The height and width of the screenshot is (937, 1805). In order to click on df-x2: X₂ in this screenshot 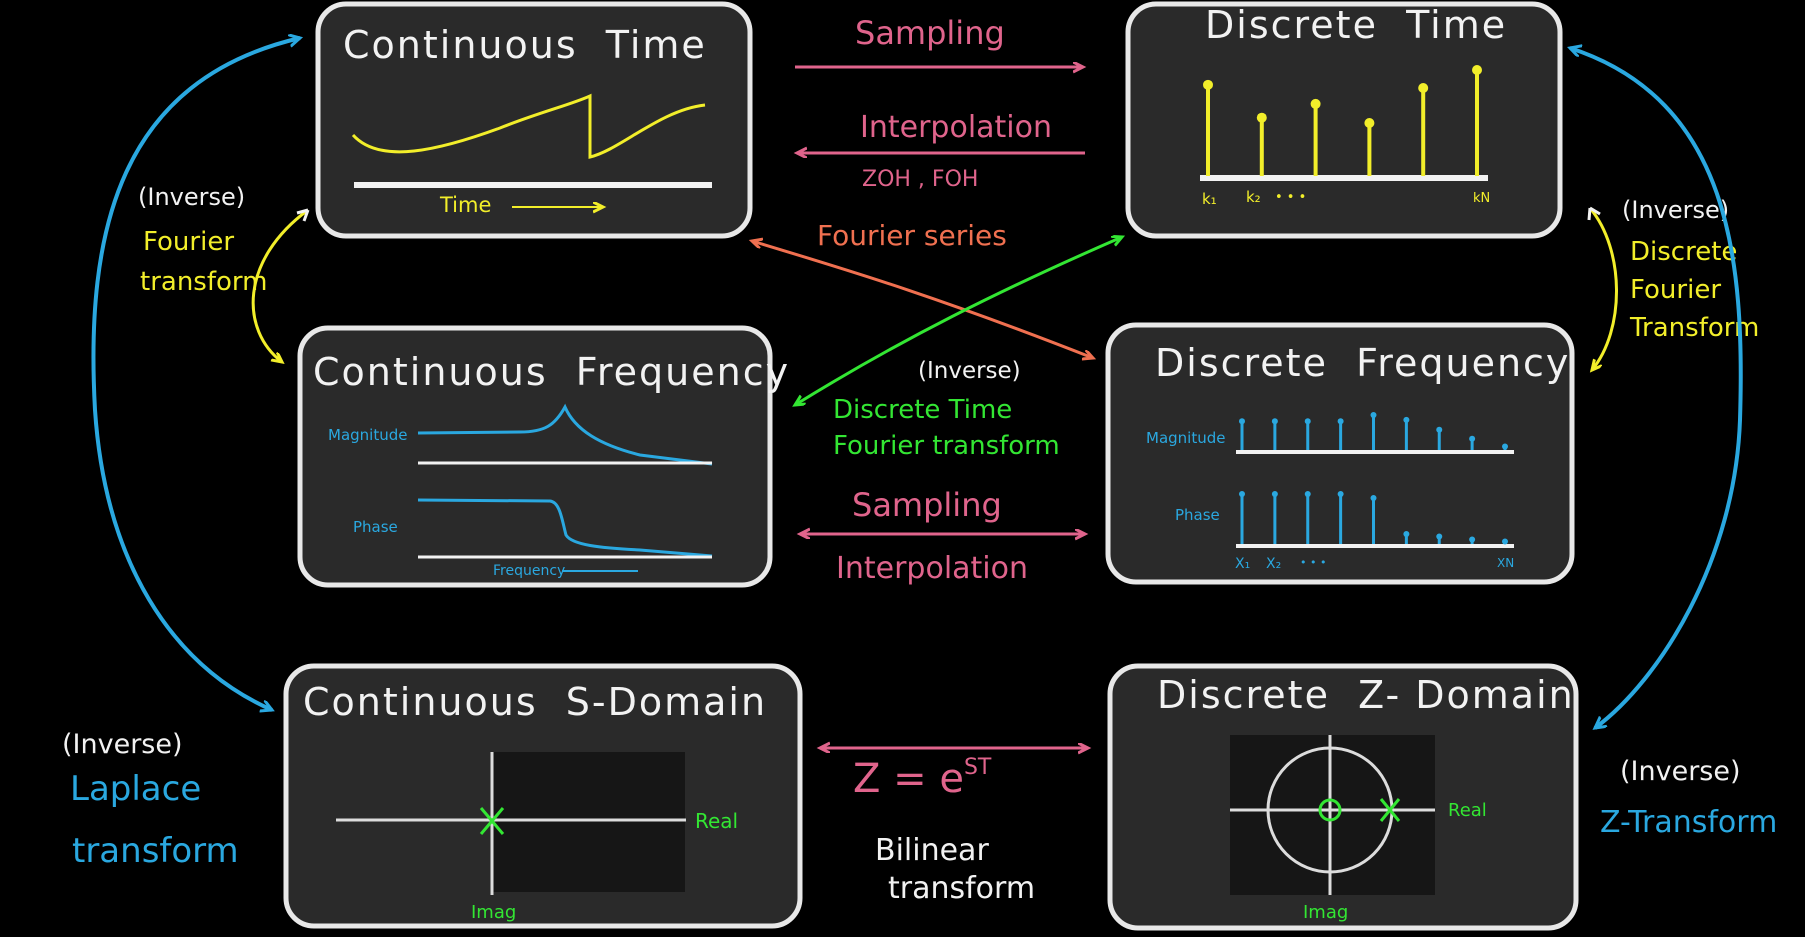, I will do `click(1273, 564)`.